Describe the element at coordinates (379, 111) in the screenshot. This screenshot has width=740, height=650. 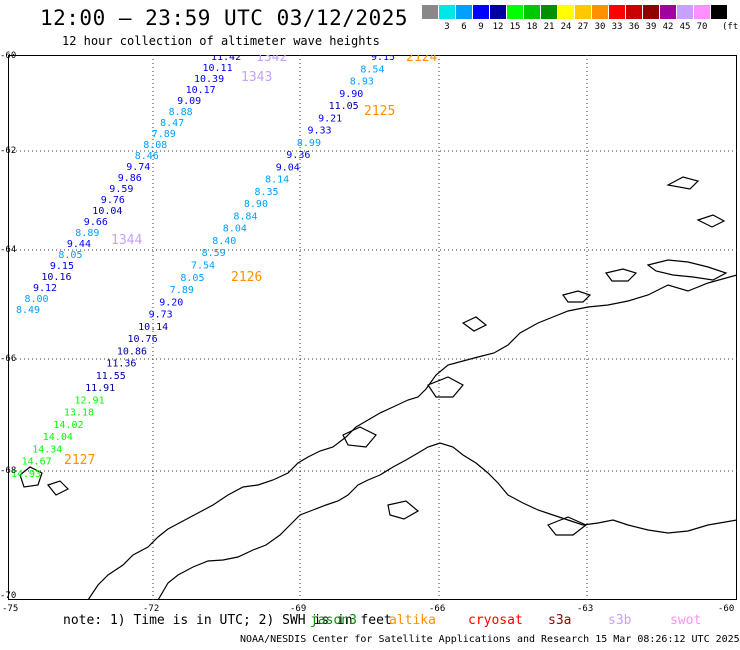
I see `pass-label-2125: 2125` at that location.